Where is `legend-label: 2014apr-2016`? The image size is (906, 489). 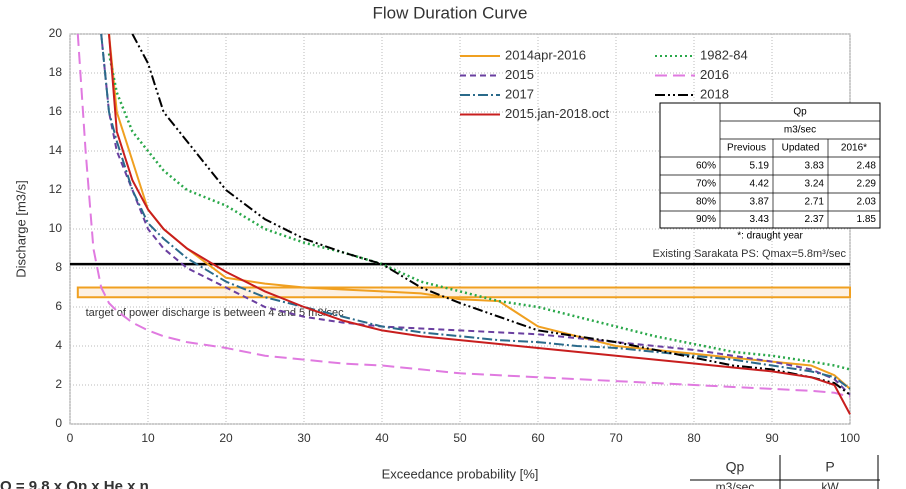
legend-label: 2014apr-2016 is located at coordinates (545, 54).